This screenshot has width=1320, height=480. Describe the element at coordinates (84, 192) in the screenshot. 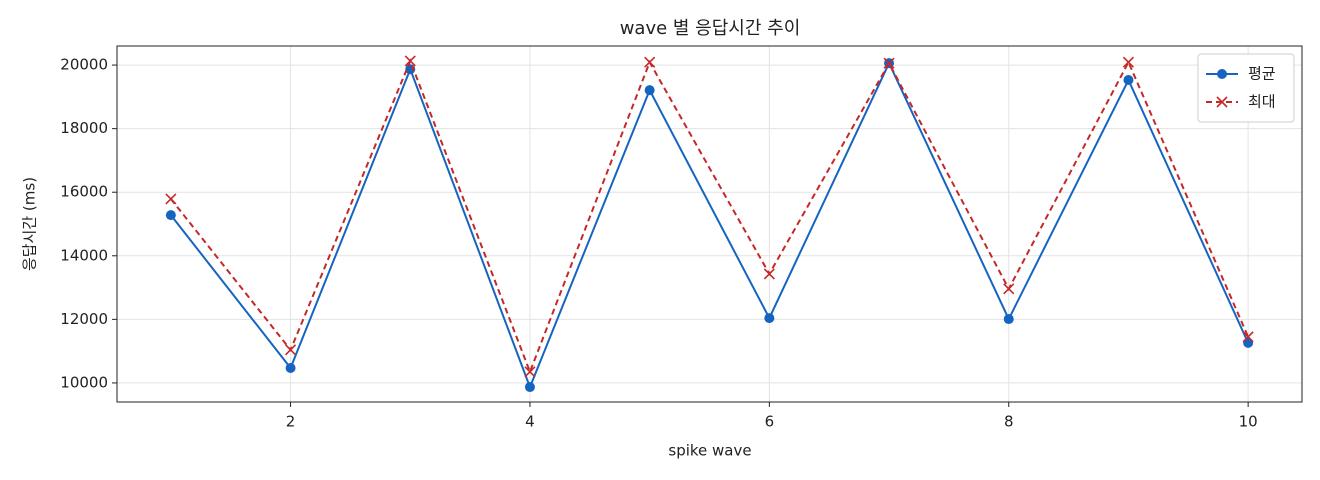

I see `y-tick-label: 16000` at that location.